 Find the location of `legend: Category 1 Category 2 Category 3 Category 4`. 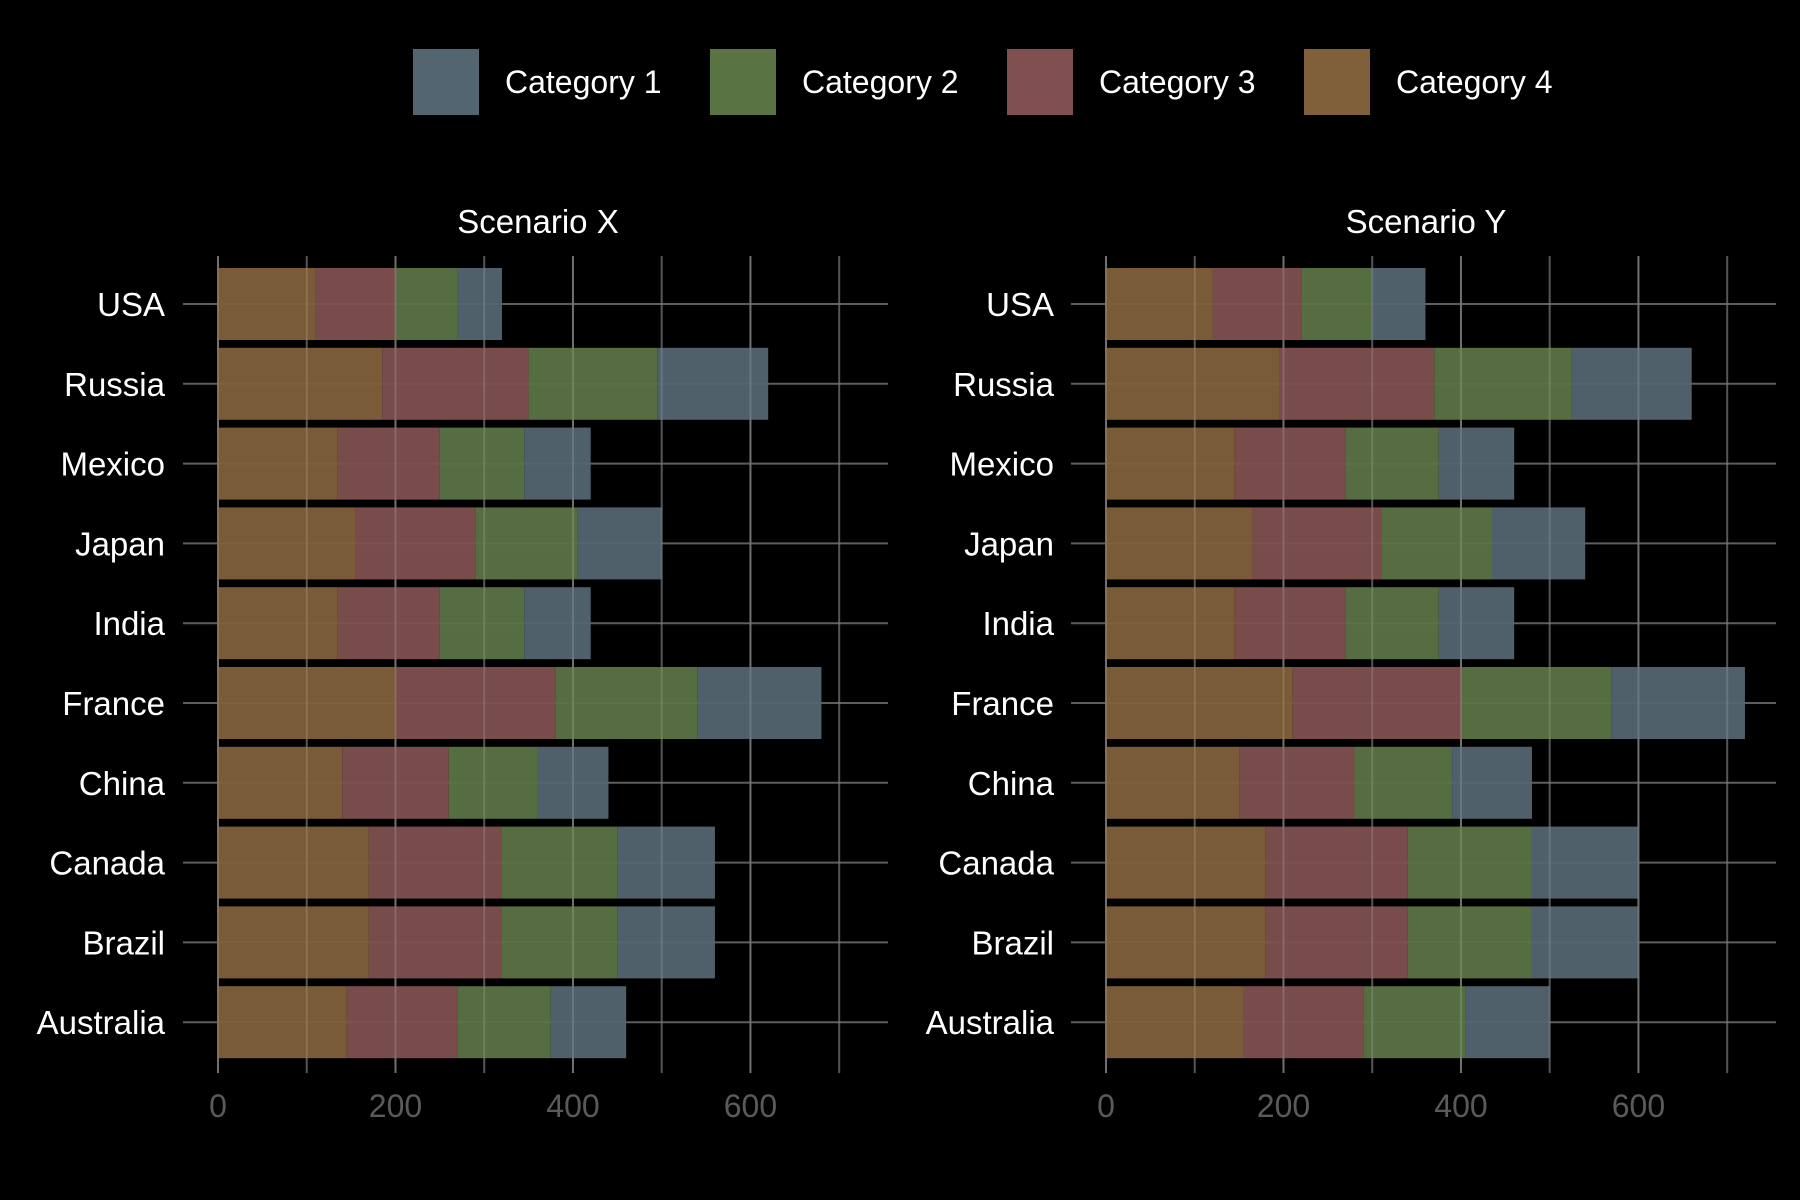

legend: Category 1 Category 2 Category 3 Category 4 is located at coordinates (983, 82).